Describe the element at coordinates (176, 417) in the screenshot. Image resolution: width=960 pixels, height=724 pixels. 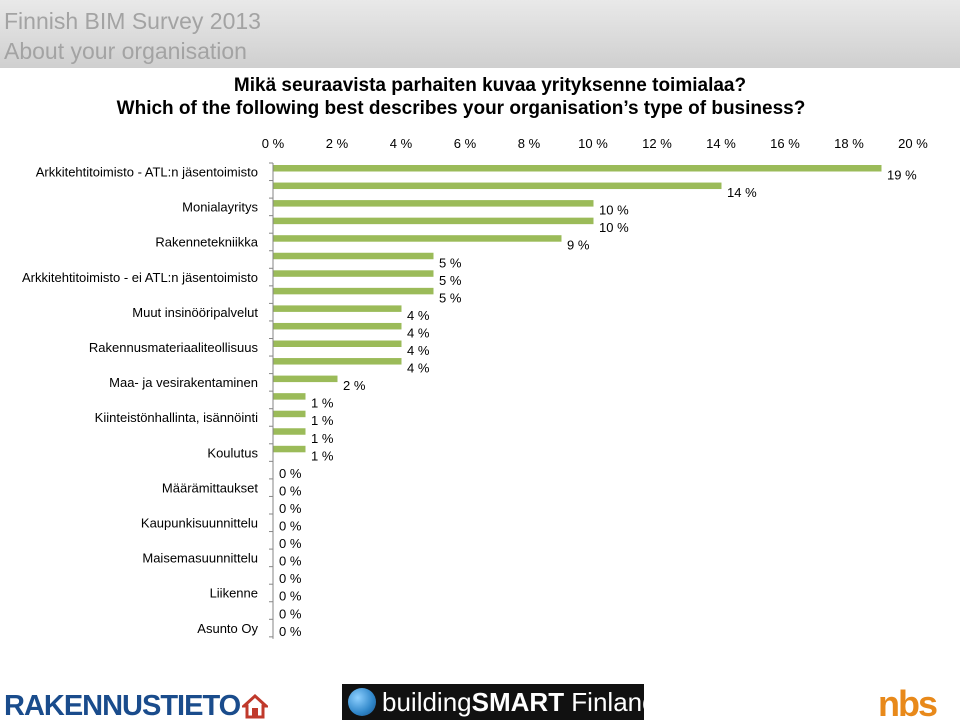
I see `category-label: Kiinteistönhallinta, isännöinti` at that location.